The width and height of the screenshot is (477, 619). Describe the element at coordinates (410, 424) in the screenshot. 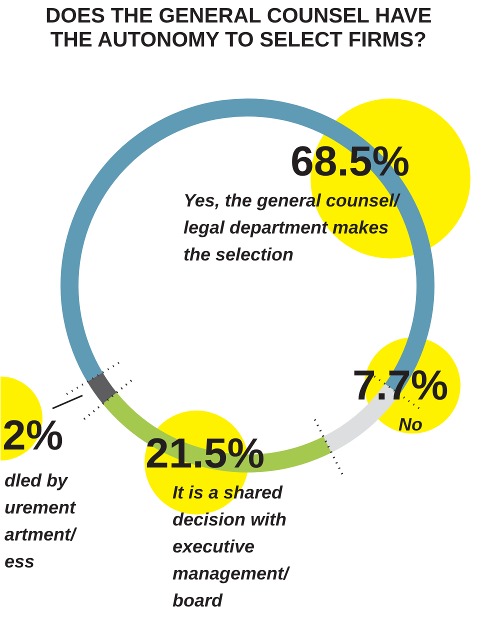

I see `slice-label: No` at that location.